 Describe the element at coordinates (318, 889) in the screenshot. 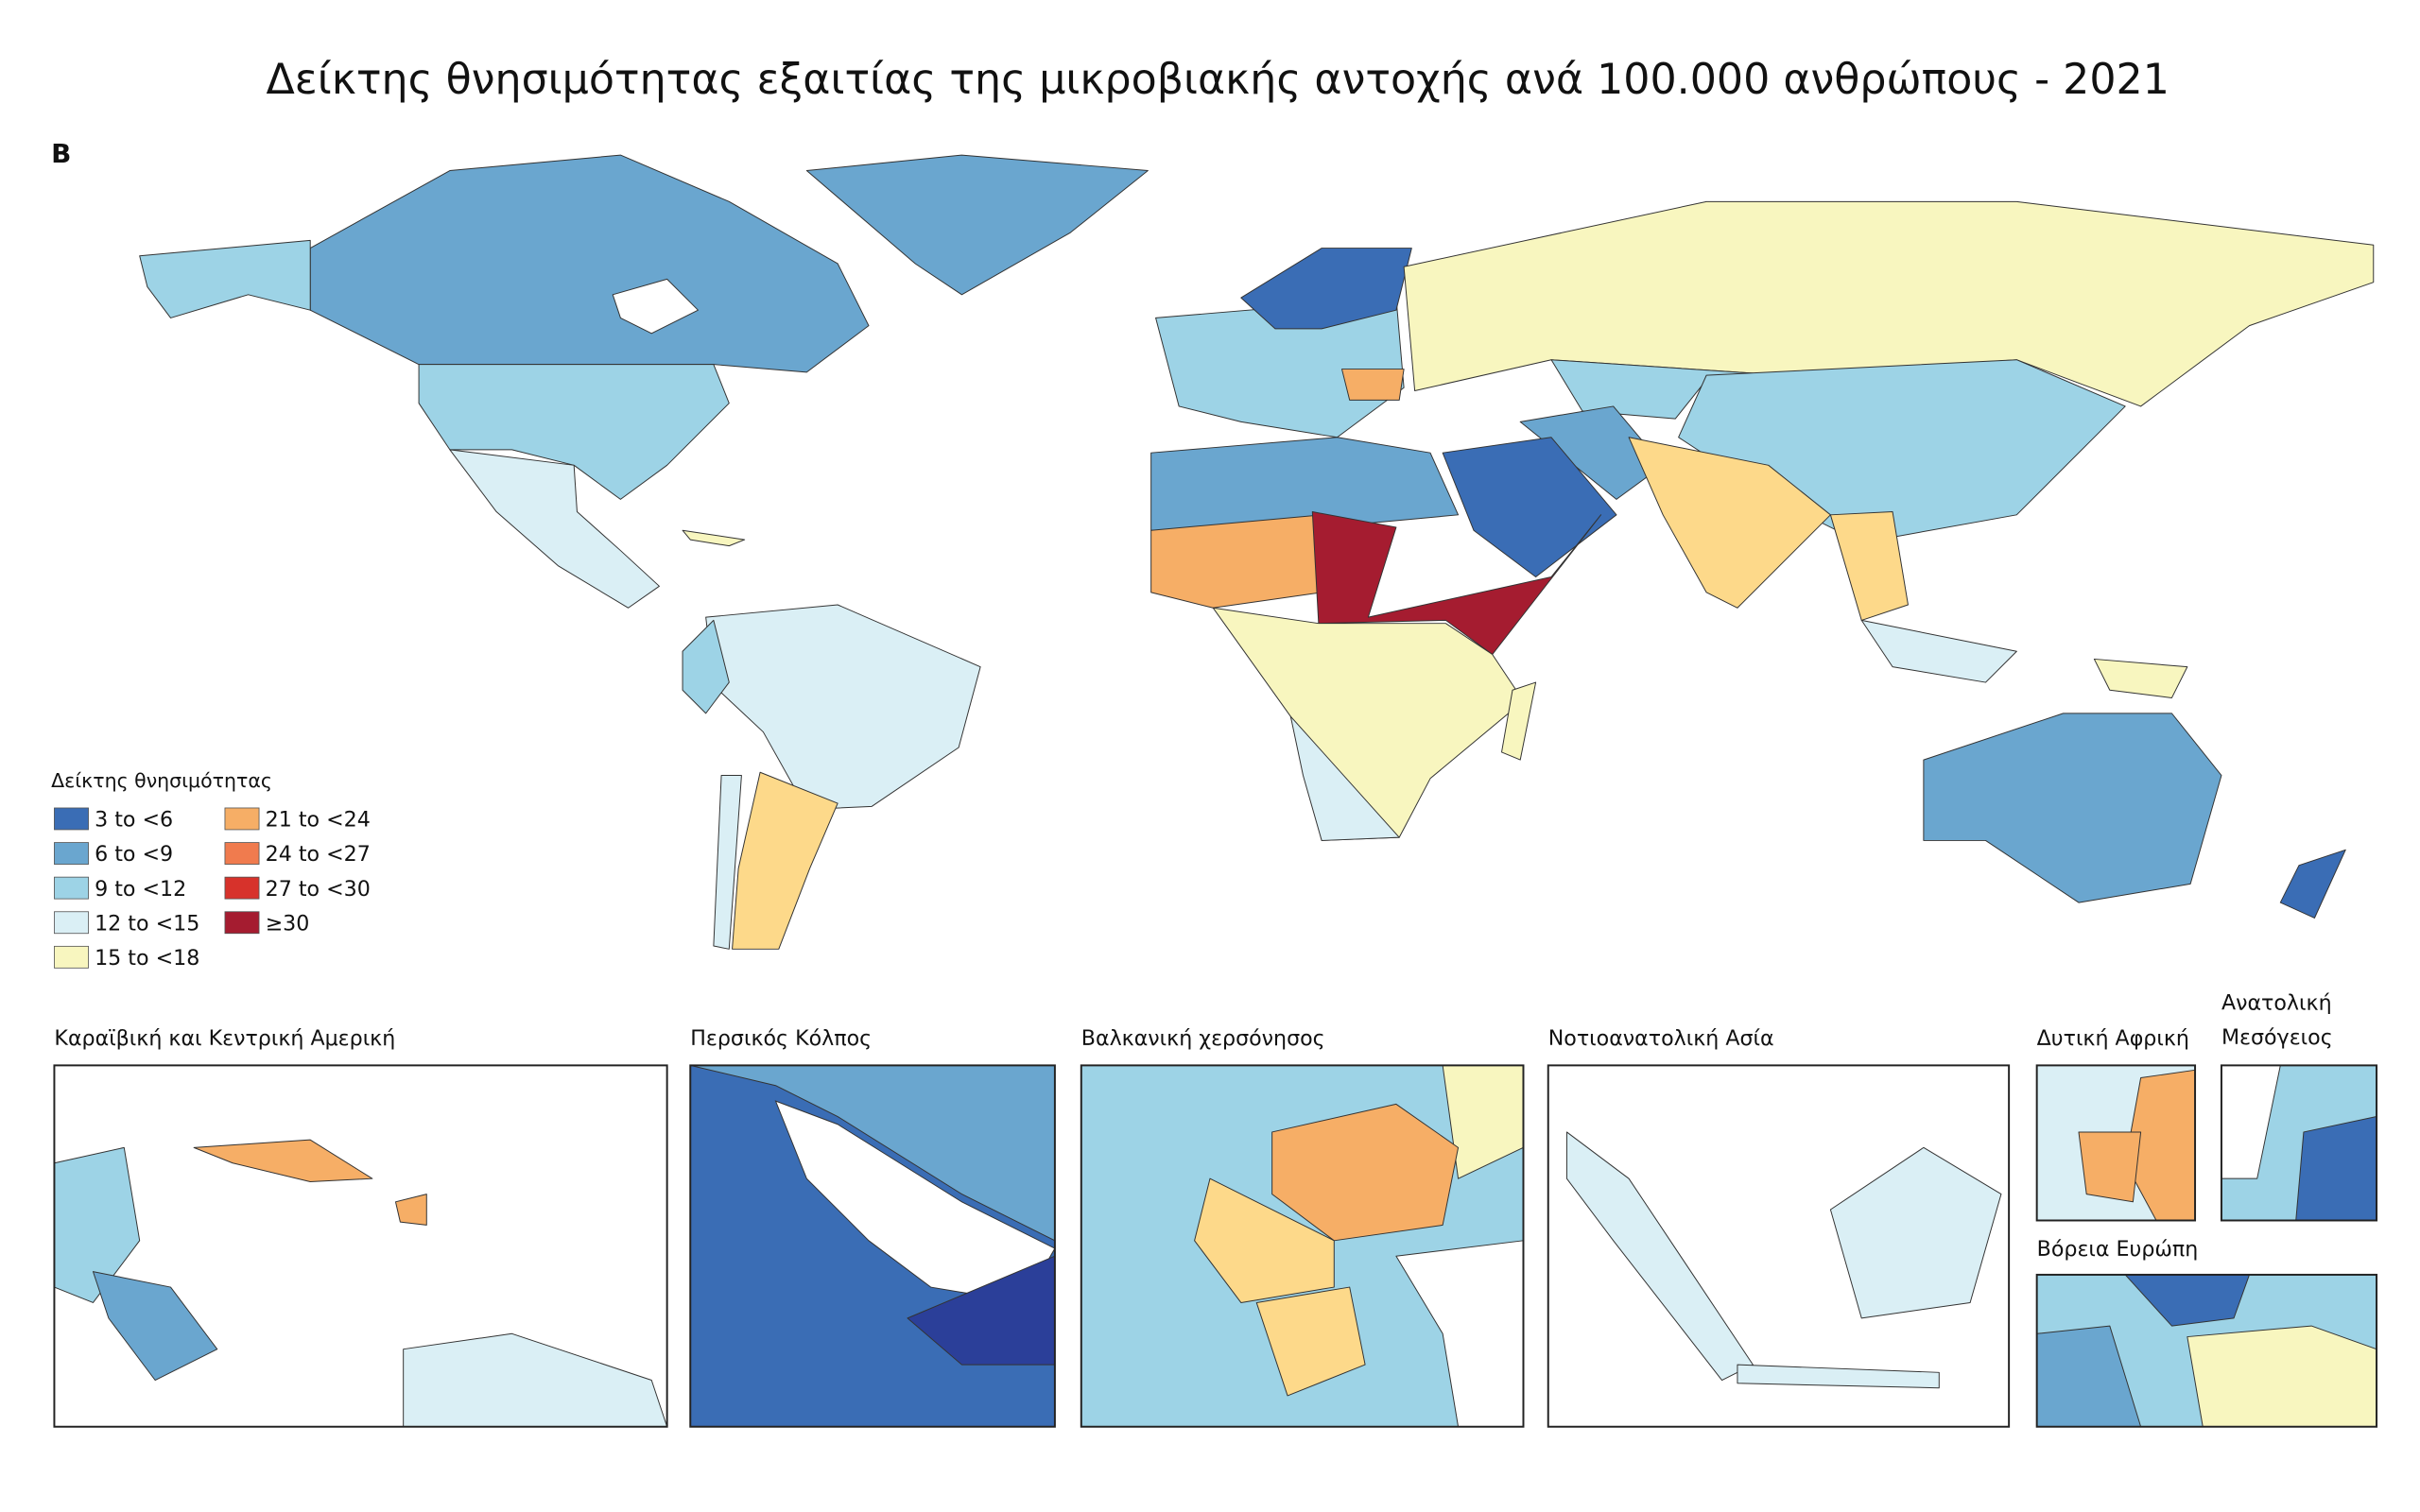

I see `legend-label: 27 to <30` at that location.